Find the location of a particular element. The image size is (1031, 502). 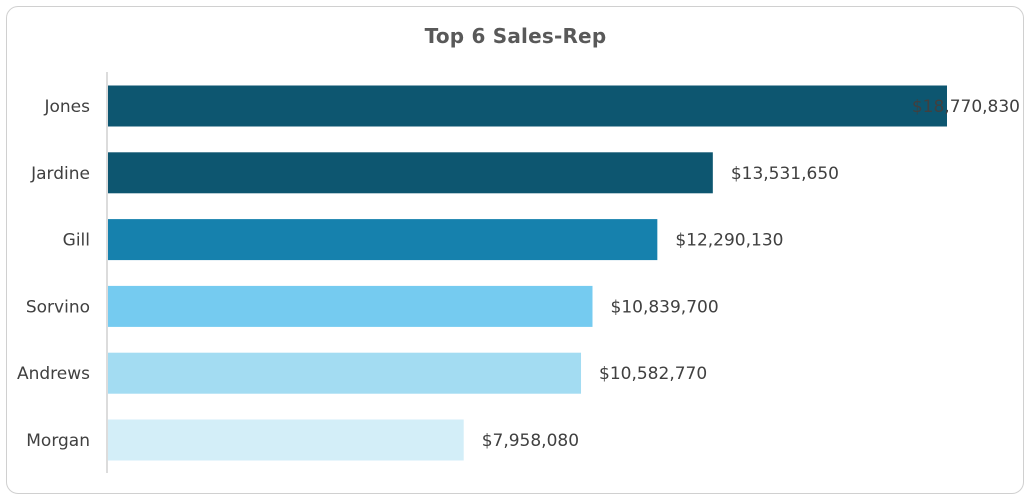

value-label-sorvino: $10,839,700 is located at coordinates (665, 307).